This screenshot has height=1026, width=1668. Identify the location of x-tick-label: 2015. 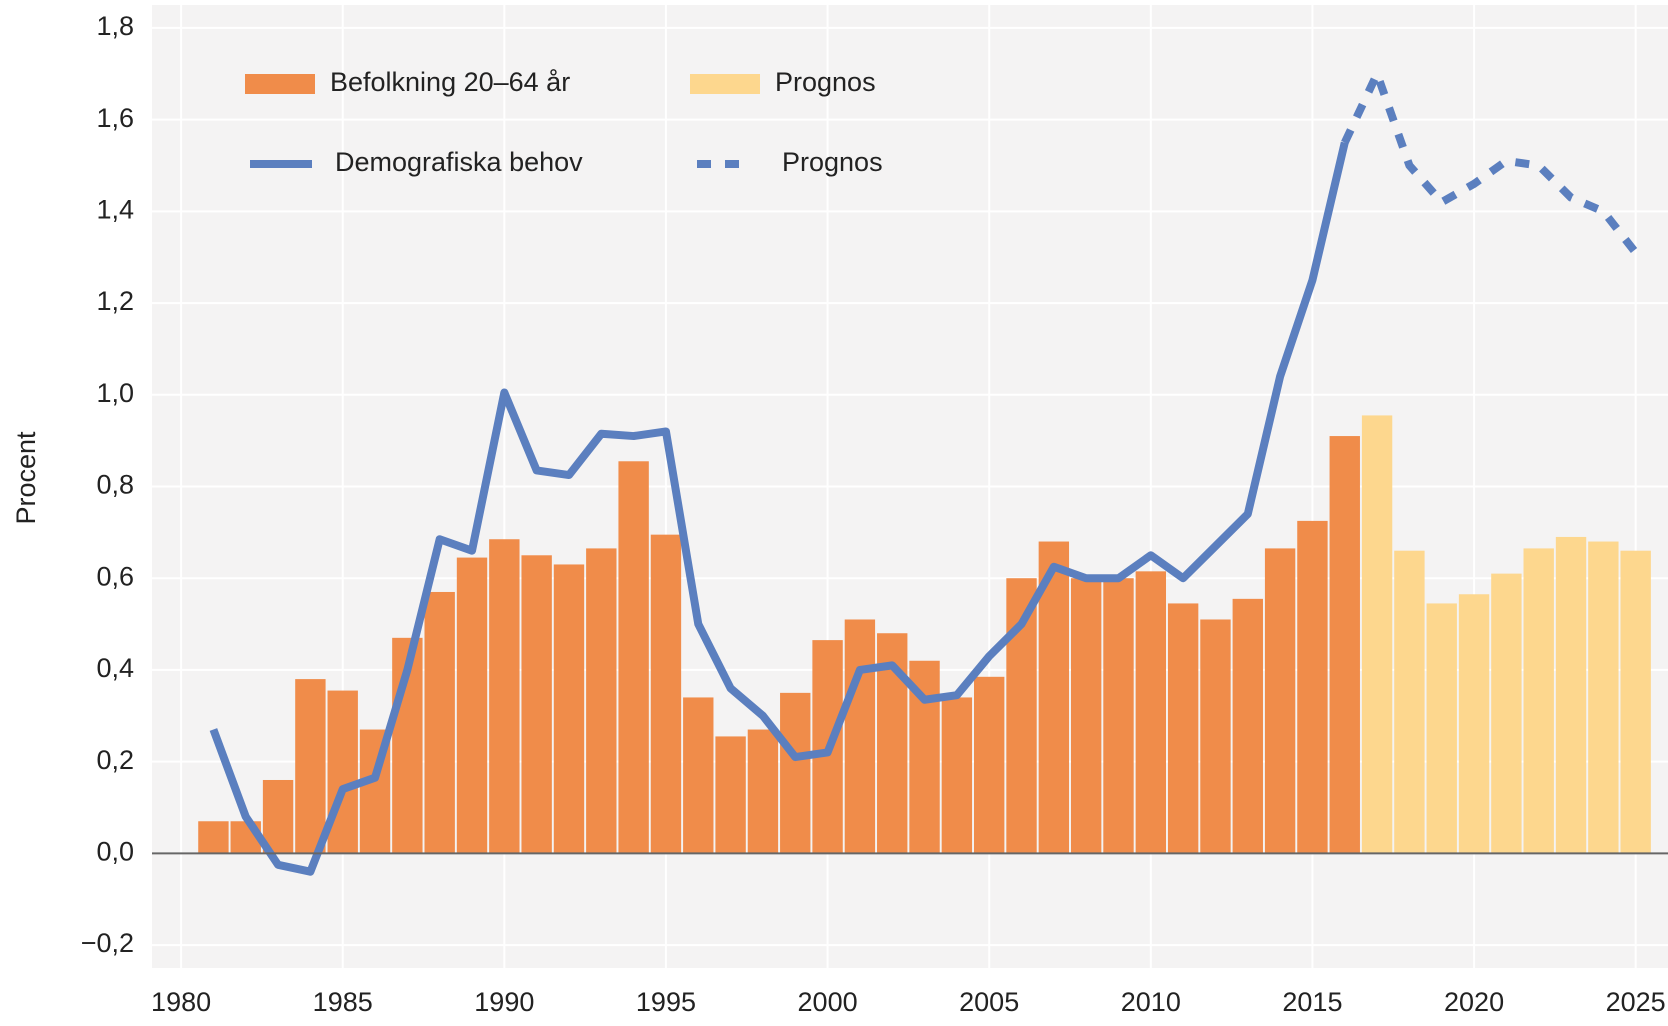
(1312, 1002).